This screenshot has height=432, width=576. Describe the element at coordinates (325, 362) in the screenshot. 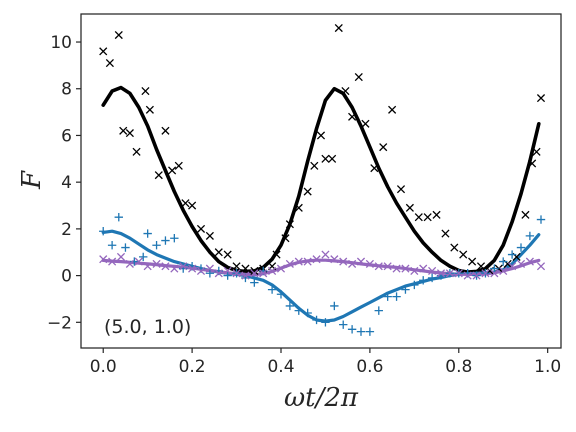

I see `x-axis: 0.0 0.2 0.4 0.6 0.8 1.0` at that location.